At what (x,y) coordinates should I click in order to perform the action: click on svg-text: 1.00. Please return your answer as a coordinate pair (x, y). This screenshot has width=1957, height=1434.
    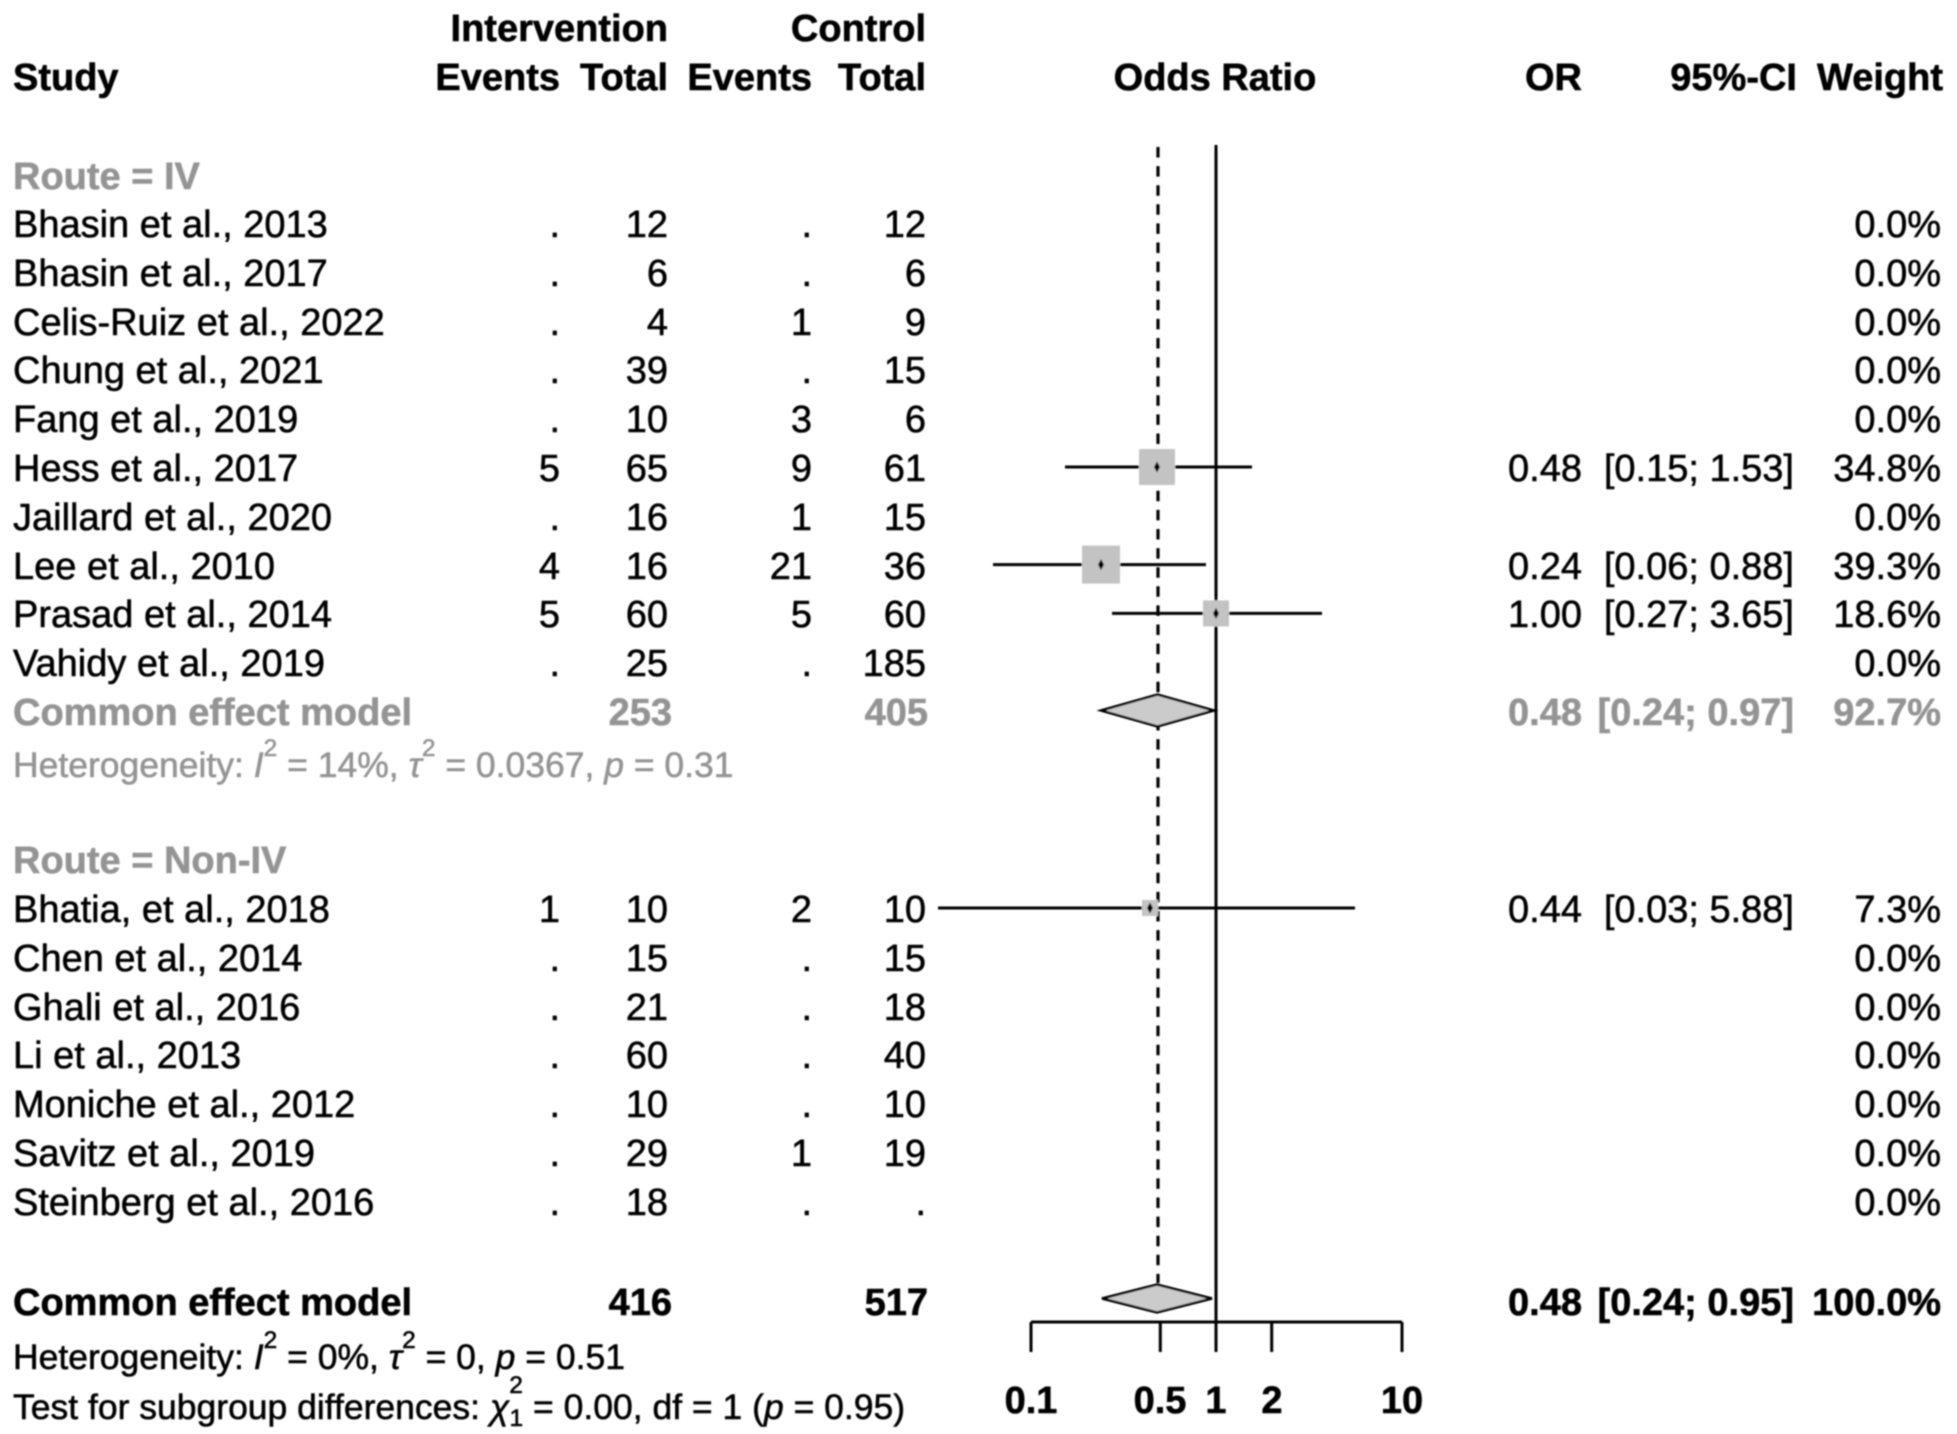
    Looking at the image, I should click on (1545, 615).